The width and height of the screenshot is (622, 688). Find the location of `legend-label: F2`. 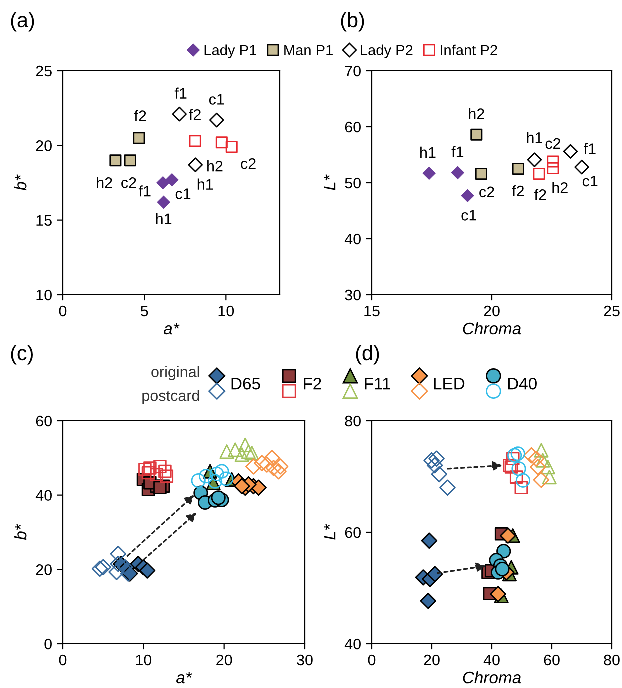

legend-label: F2 is located at coordinates (313, 384).